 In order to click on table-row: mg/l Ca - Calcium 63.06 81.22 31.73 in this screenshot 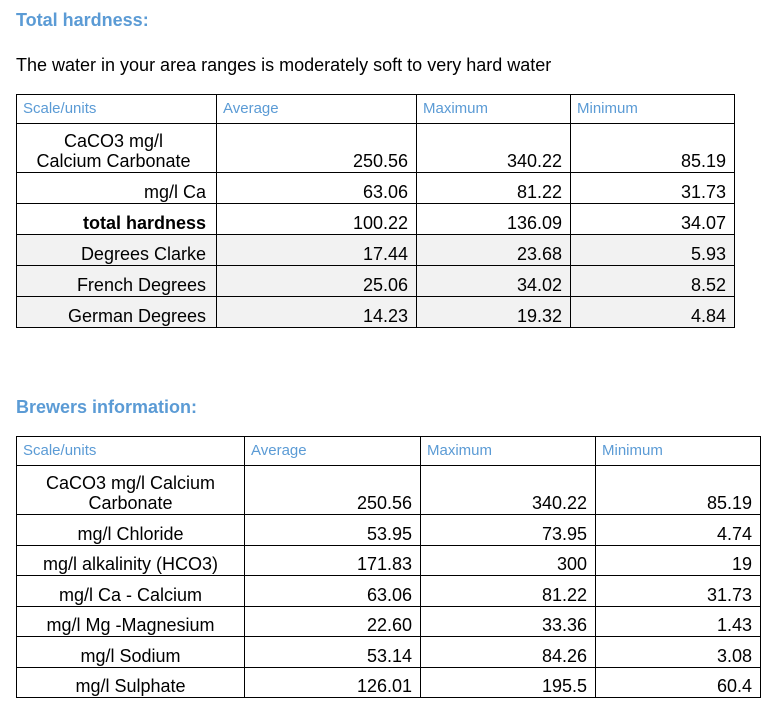, I will do `click(388, 591)`.